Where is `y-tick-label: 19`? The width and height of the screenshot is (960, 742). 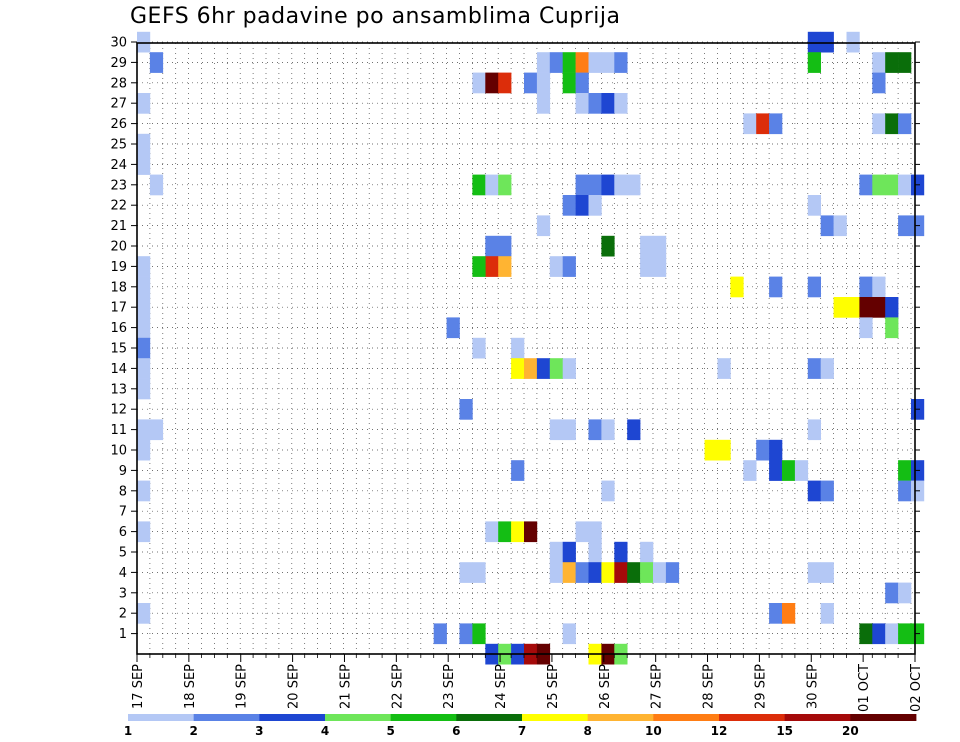 y-tick-label: 19 is located at coordinates (118, 267).